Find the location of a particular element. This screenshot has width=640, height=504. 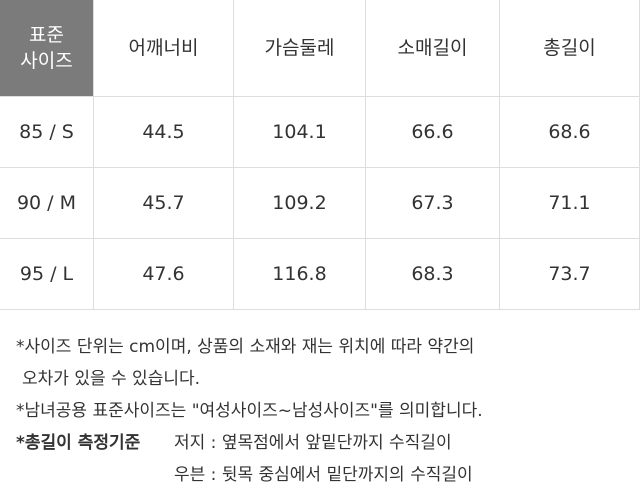

cell-text: 44.5 is located at coordinates (163, 132).